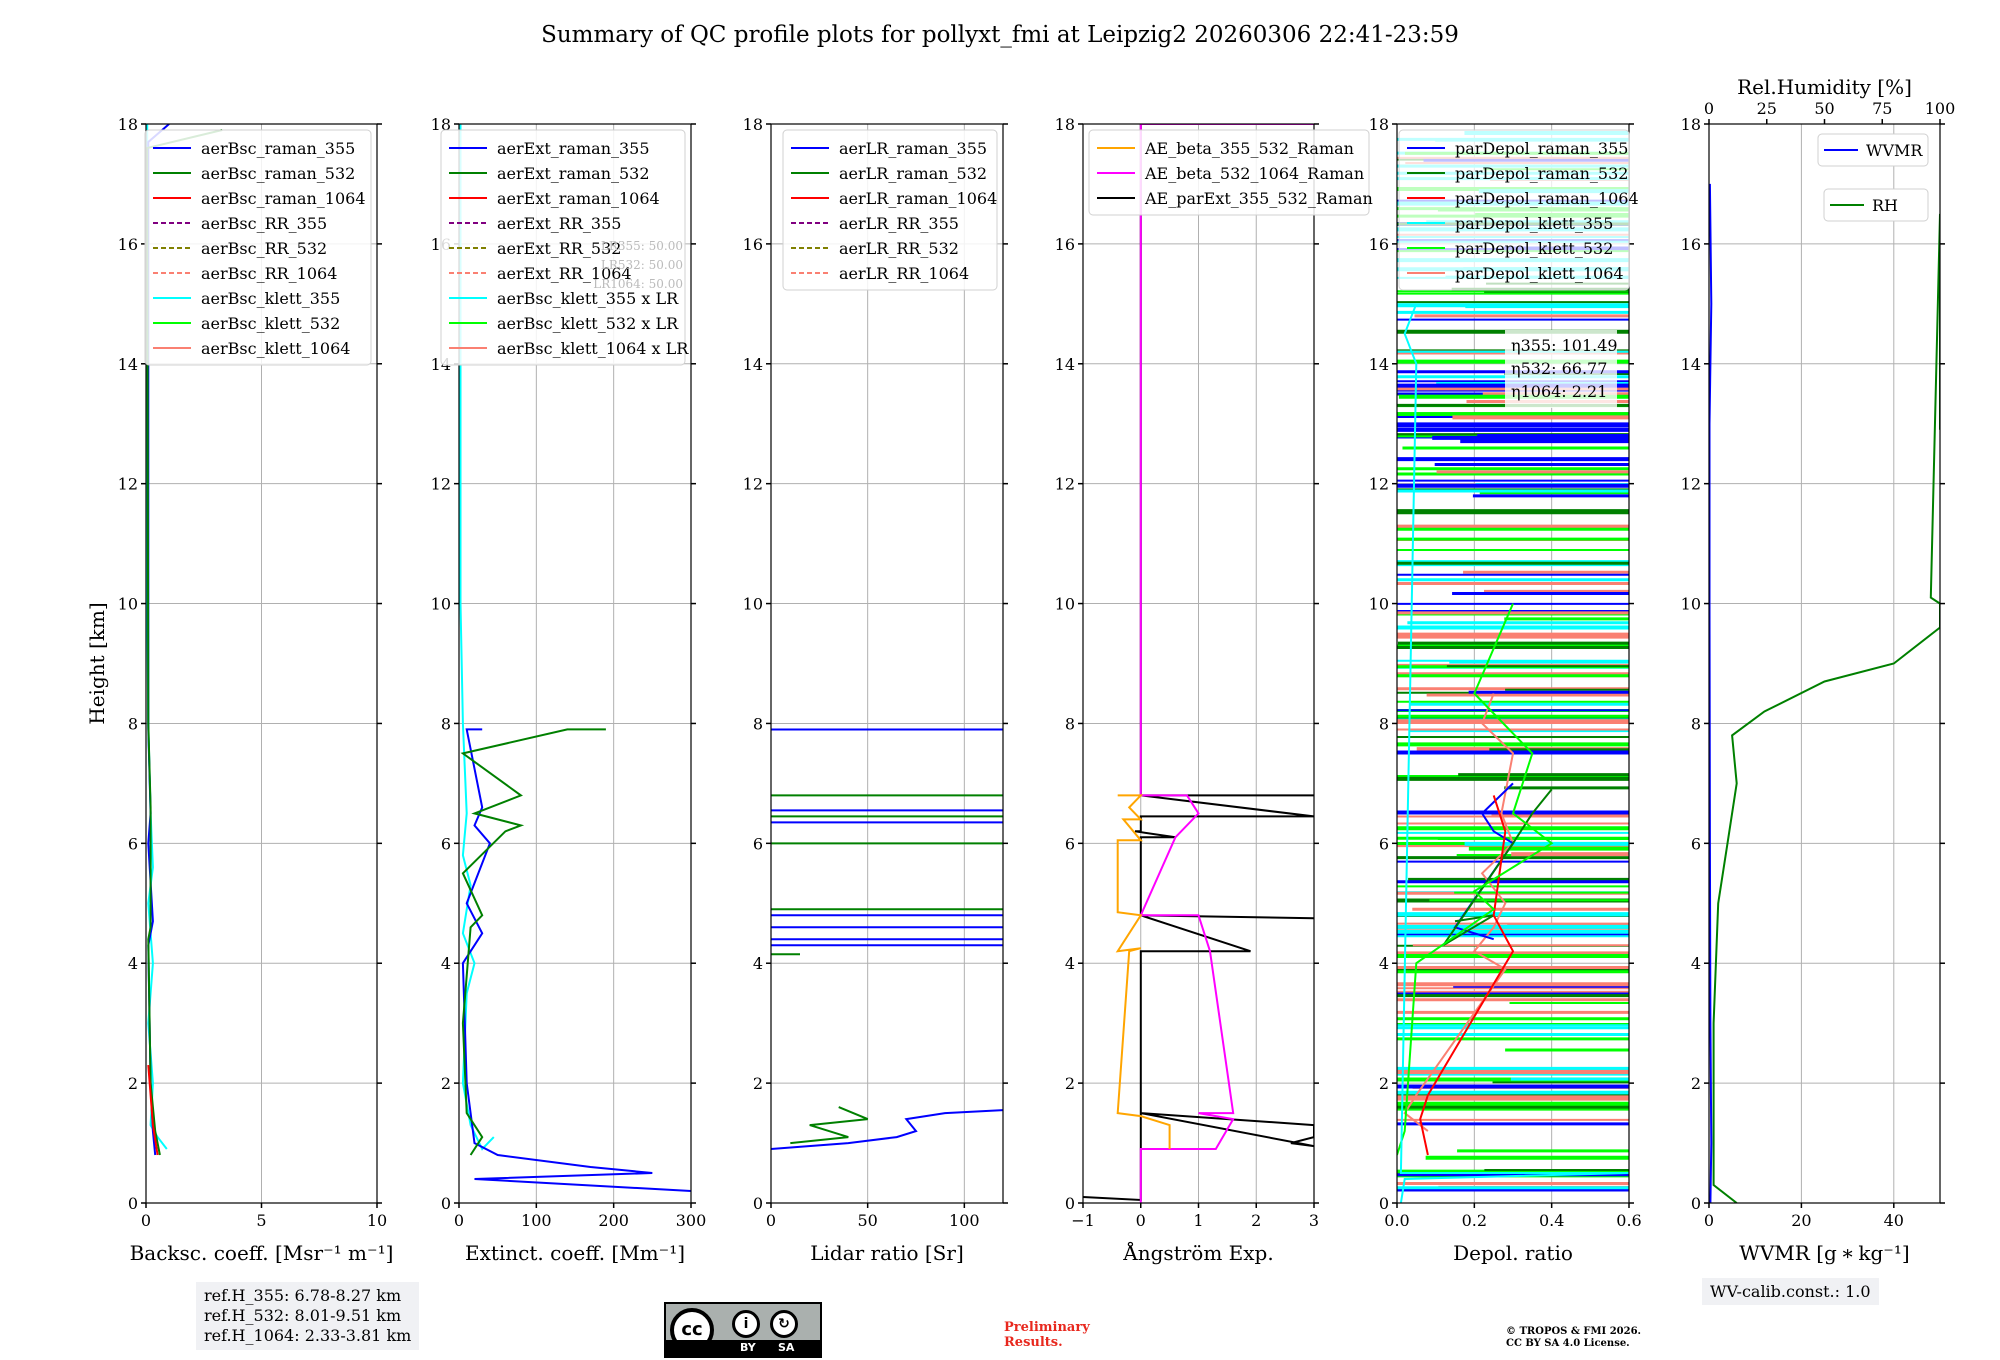  I want to click on legend-label: AE_beta_532_1064_Raman, so click(1254, 173).